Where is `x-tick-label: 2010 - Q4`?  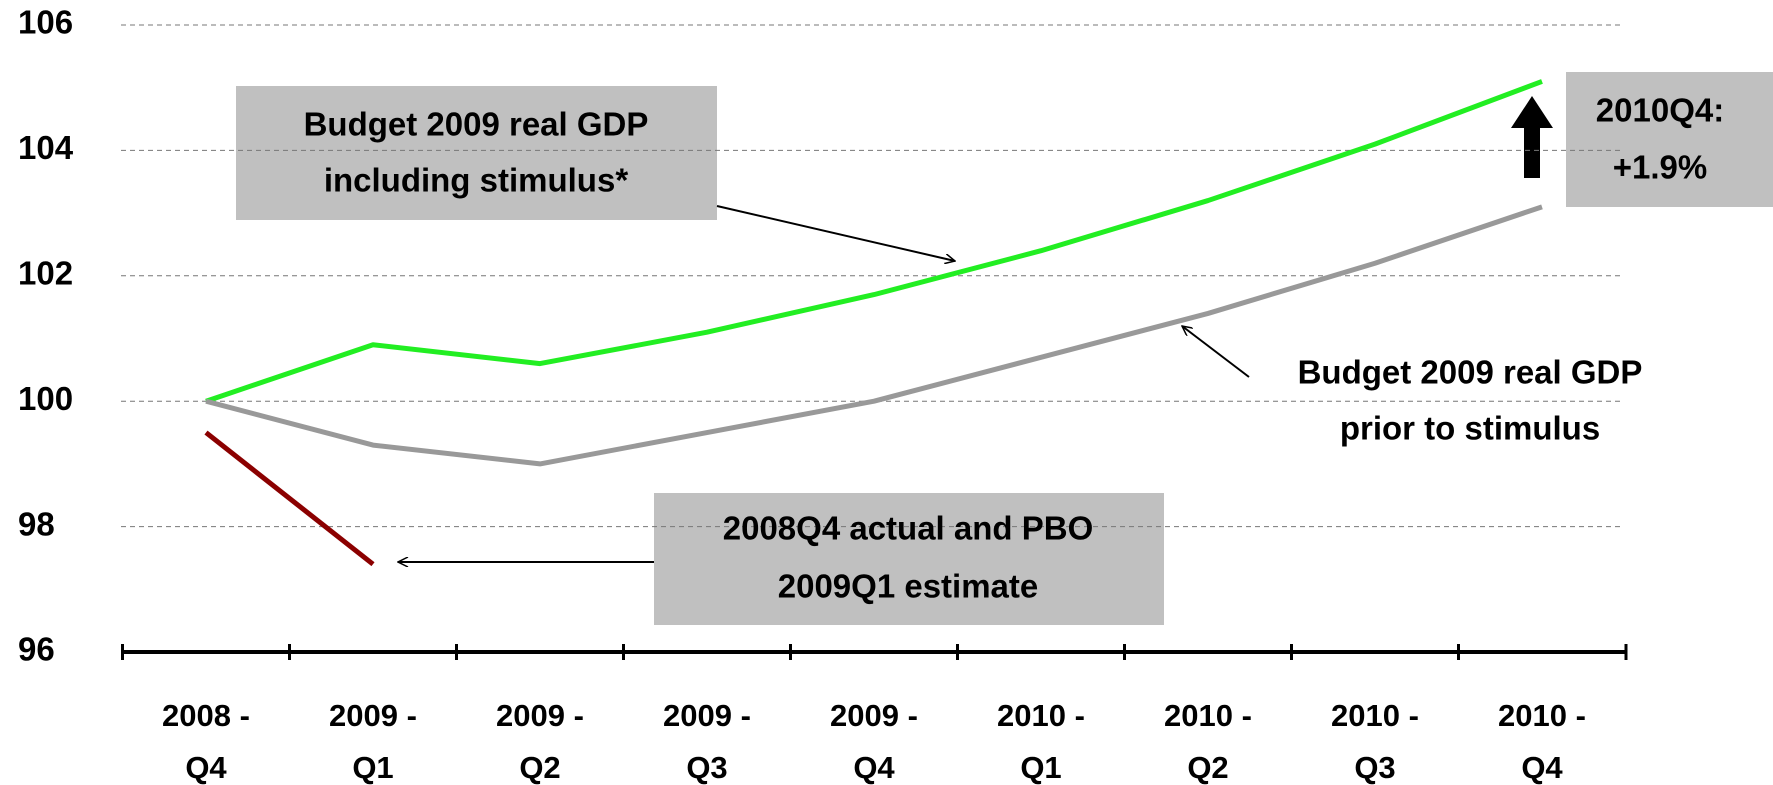
x-tick-label: 2010 - Q4 is located at coordinates (1542, 741).